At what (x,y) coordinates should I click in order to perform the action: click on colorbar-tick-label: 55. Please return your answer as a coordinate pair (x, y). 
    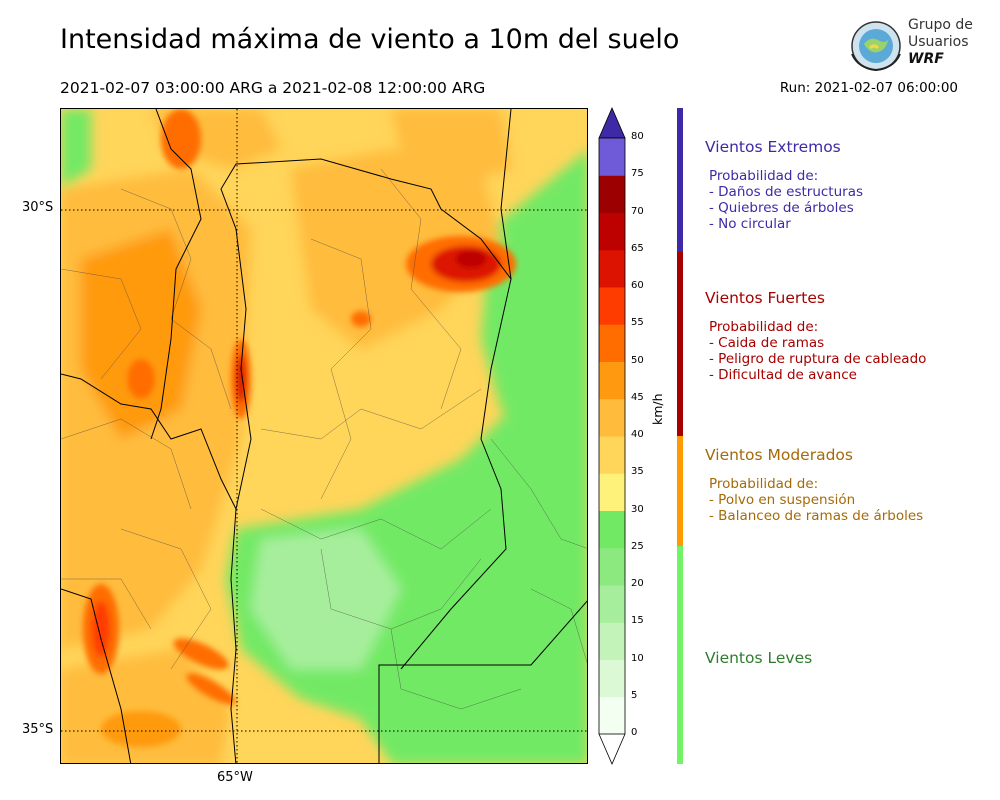
    Looking at the image, I should click on (637, 323).